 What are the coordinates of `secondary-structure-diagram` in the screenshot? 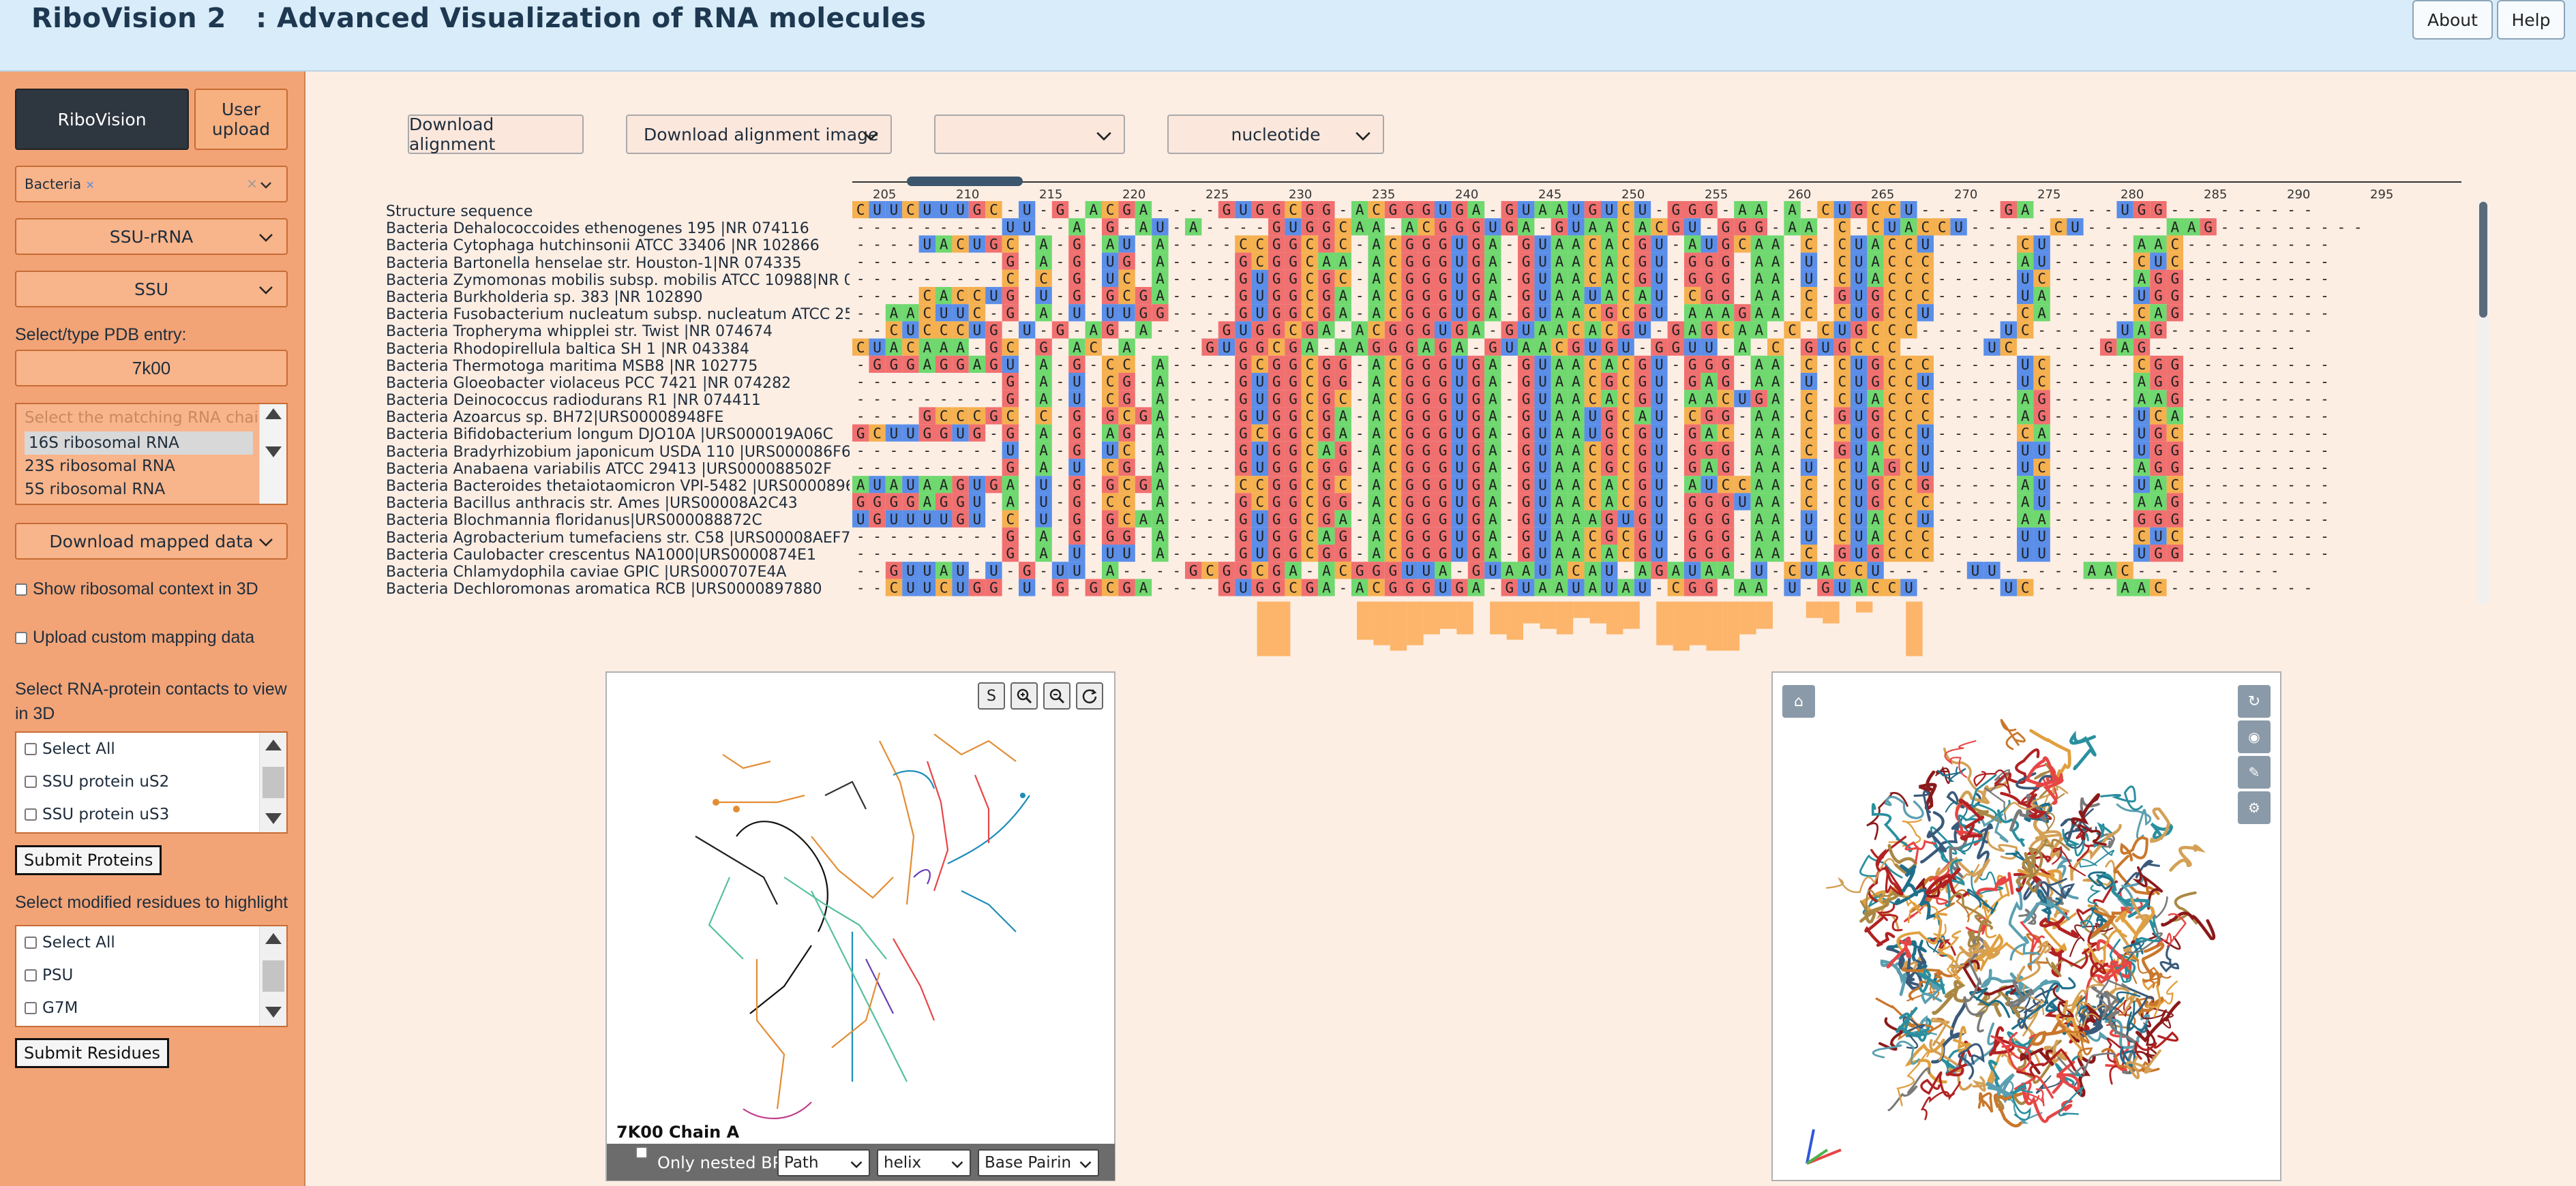 It's located at (861, 918).